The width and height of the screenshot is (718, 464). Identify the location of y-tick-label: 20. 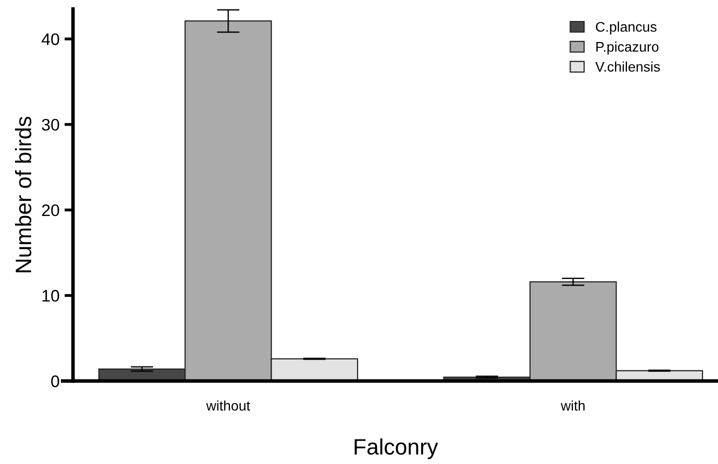
(51, 210).